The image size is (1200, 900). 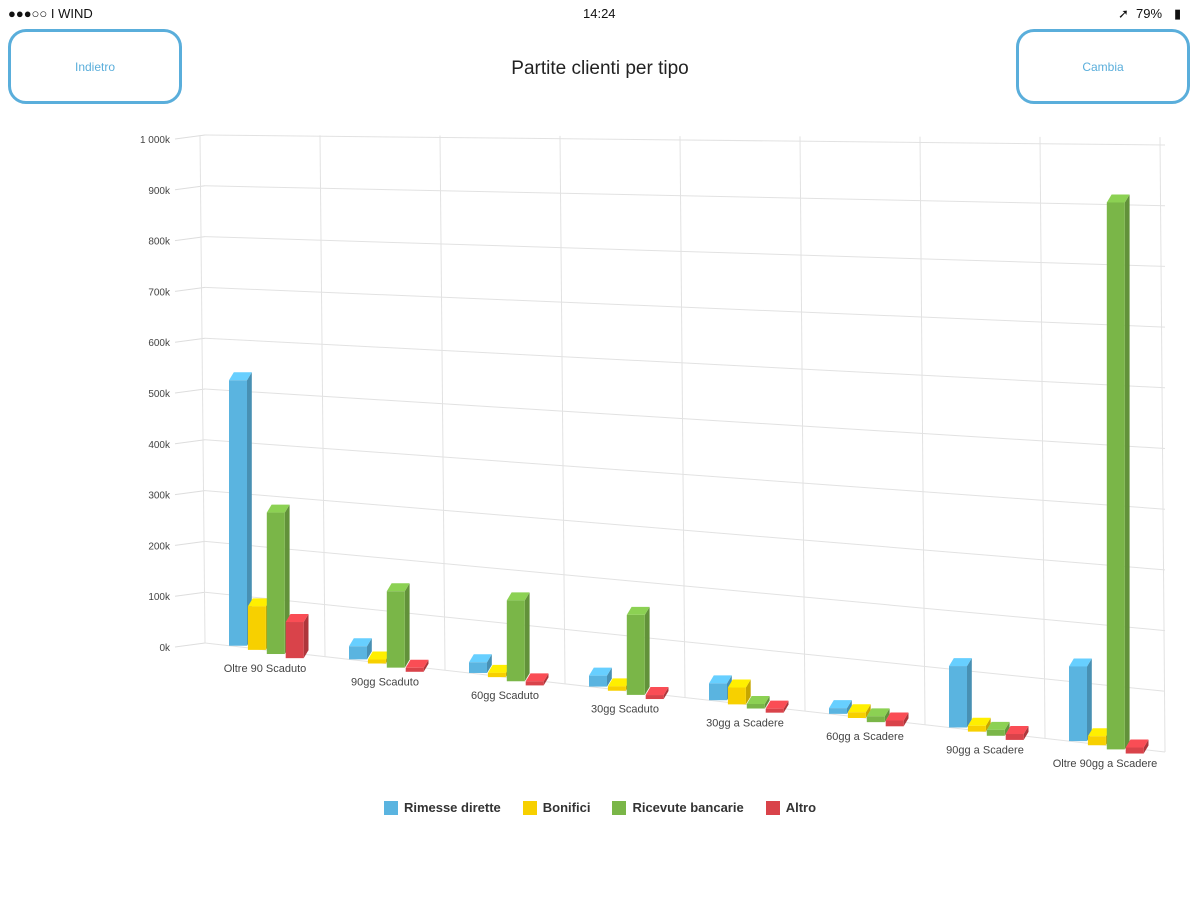 What do you see at coordinates (159, 597) in the screenshot?
I see `y-tick-label: 100k` at bounding box center [159, 597].